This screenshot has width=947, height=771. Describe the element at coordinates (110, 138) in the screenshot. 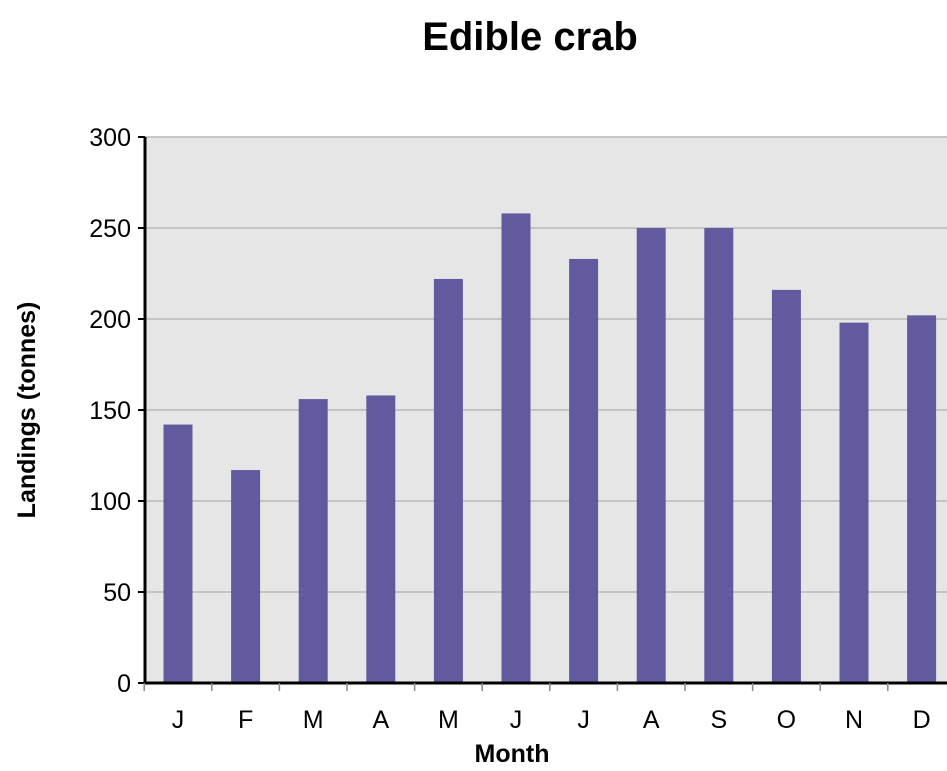

I see `y-tick-label: 300` at that location.